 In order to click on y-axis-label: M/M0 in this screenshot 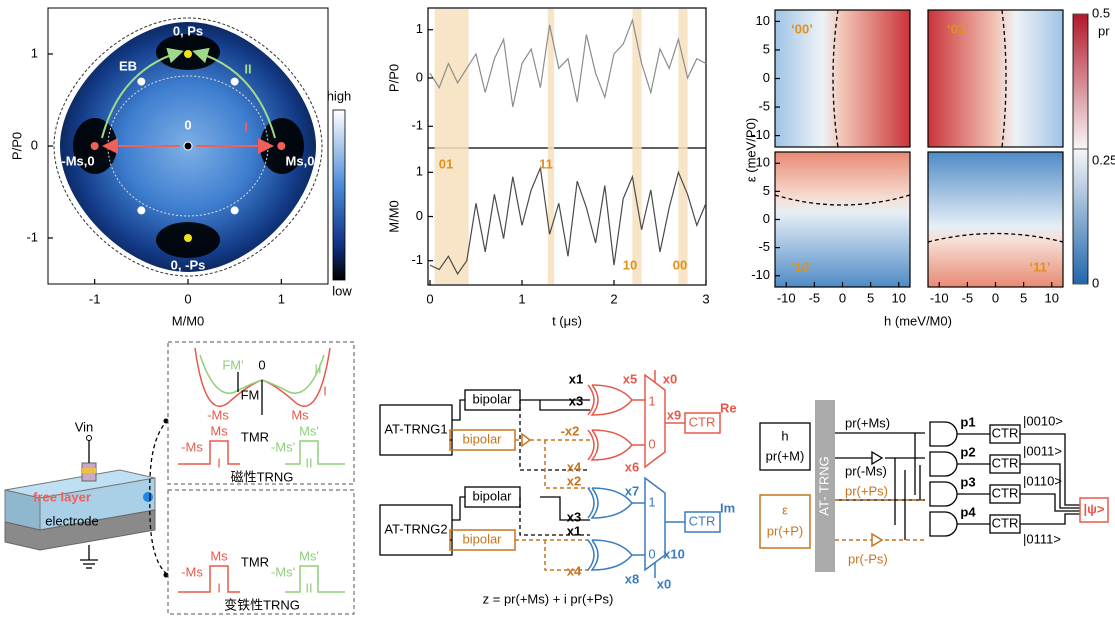, I will do `click(393, 216)`.